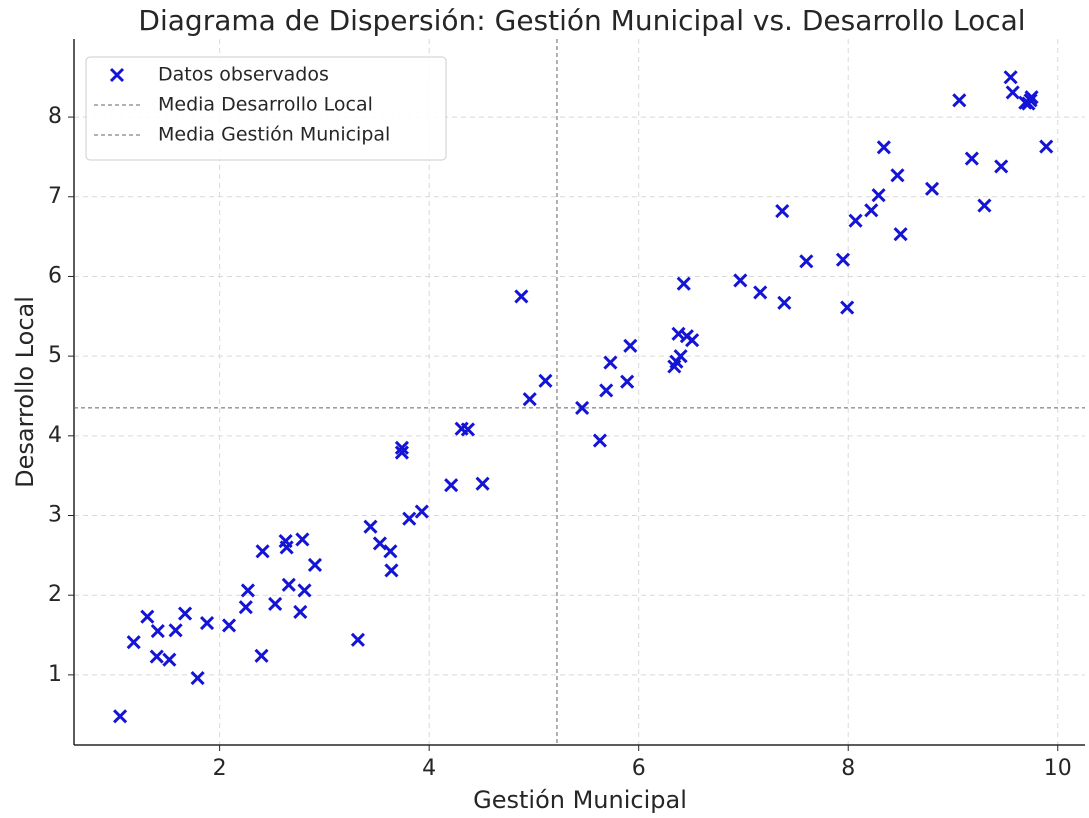 The height and width of the screenshot is (818, 1089). What do you see at coordinates (265, 105) in the screenshot?
I see `legend-label: Media Desarrollo Local` at bounding box center [265, 105].